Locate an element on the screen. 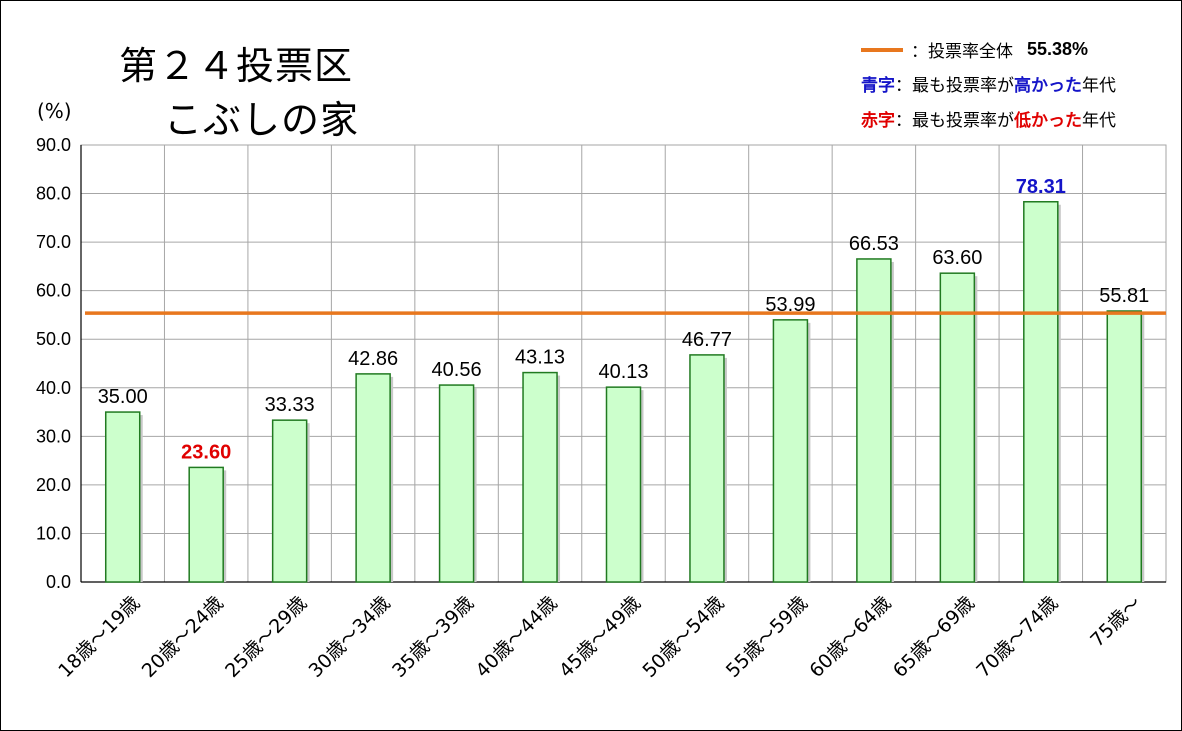  x-tick-label: 20歳～24歳 is located at coordinates (183, 637).